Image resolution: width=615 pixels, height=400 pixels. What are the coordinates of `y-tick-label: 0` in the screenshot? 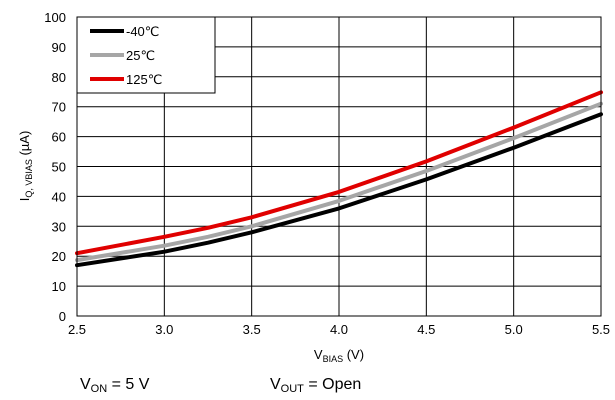 It's located at (62, 316).